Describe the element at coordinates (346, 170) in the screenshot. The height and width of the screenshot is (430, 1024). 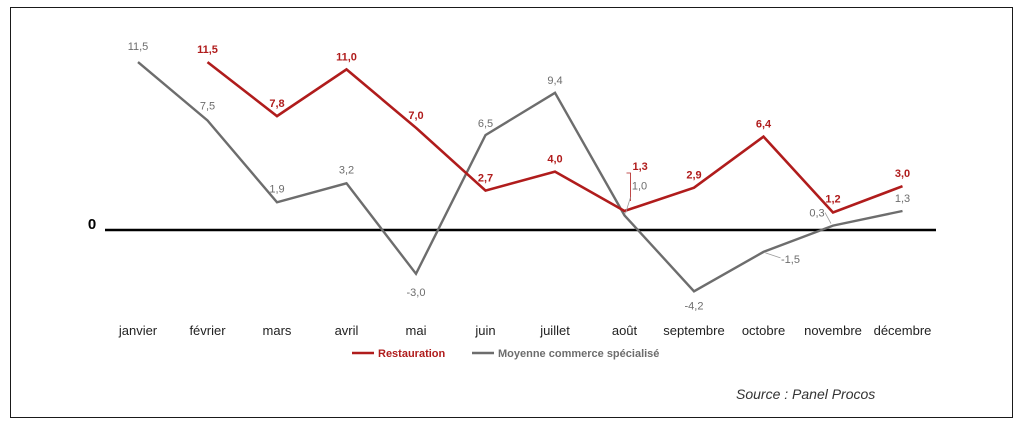
I see `data-label-1-3: 3,2` at that location.